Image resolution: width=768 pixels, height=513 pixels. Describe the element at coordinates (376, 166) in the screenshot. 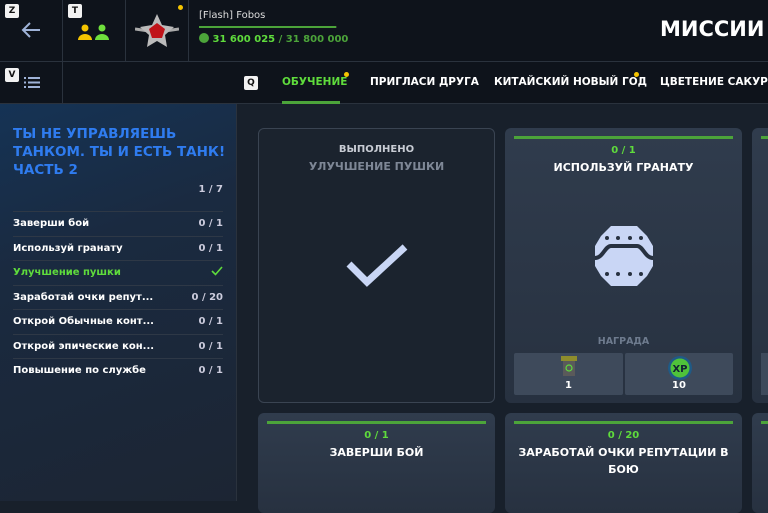

I see `card-title: УЛУЧШЕНИЕ ПУШКИ` at that location.